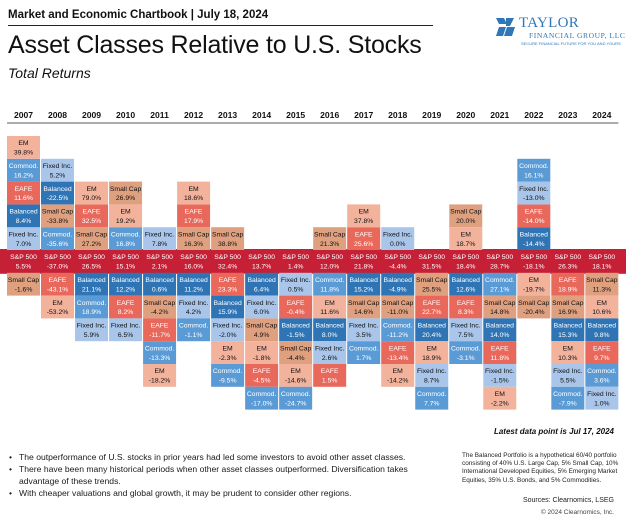 This screenshot has width=626, height=526. What do you see at coordinates (329, 267) in the screenshot?
I see `return-value: 12.0%` at bounding box center [329, 267].